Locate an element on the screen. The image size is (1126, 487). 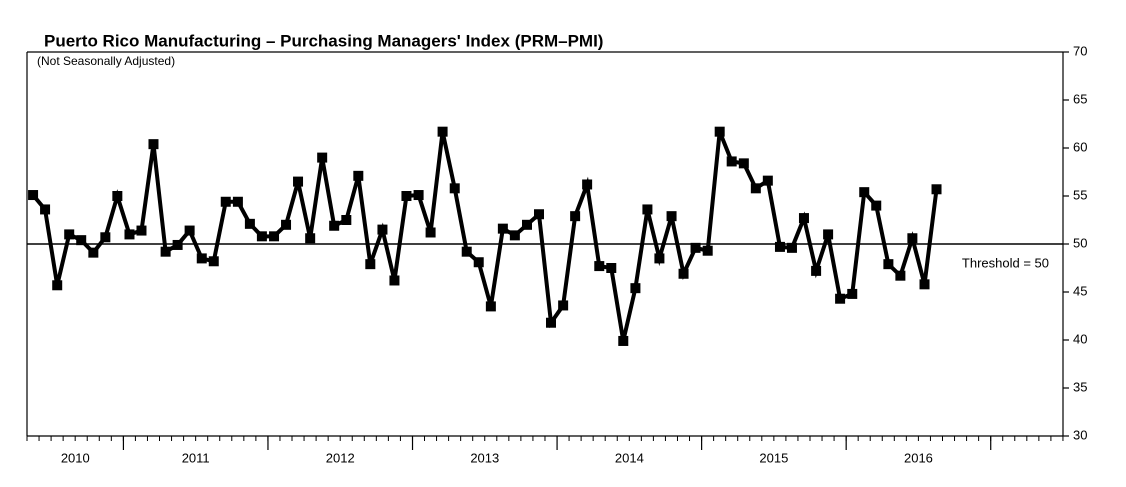
x-tick-label: 2013 is located at coordinates (484, 457).